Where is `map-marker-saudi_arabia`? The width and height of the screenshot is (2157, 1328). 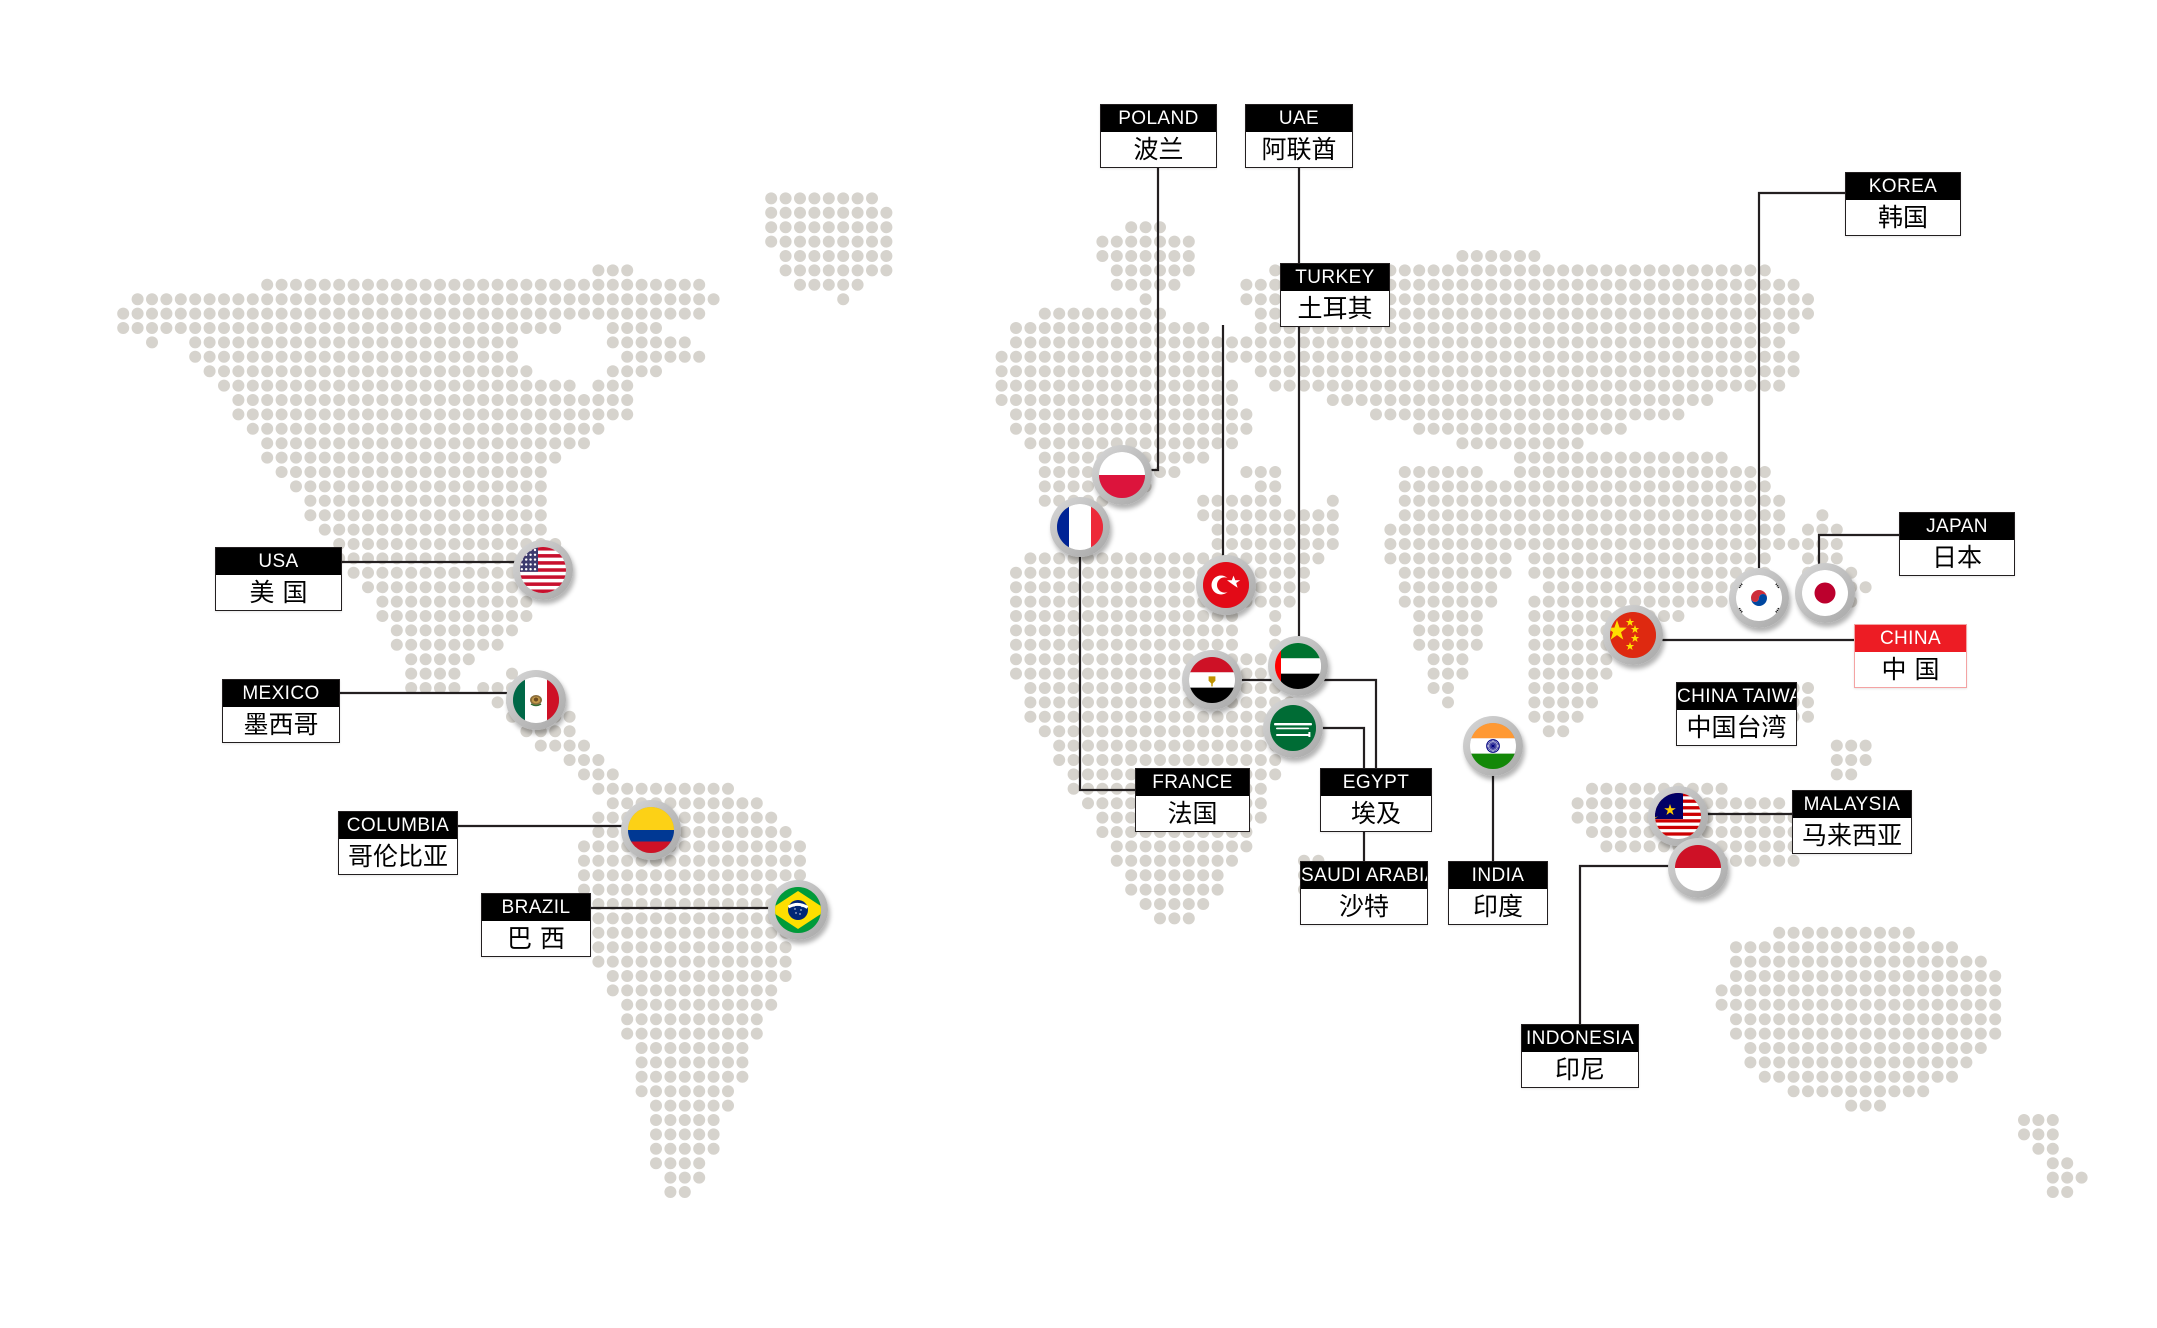
map-marker-saudi_arabia is located at coordinates (1293, 728).